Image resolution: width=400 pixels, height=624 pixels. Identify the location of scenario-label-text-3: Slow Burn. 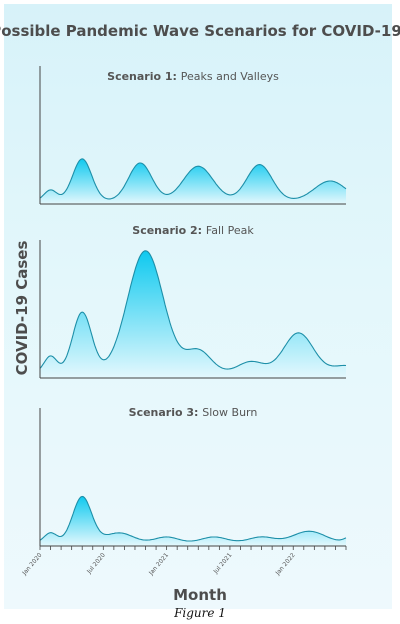
(229, 412).